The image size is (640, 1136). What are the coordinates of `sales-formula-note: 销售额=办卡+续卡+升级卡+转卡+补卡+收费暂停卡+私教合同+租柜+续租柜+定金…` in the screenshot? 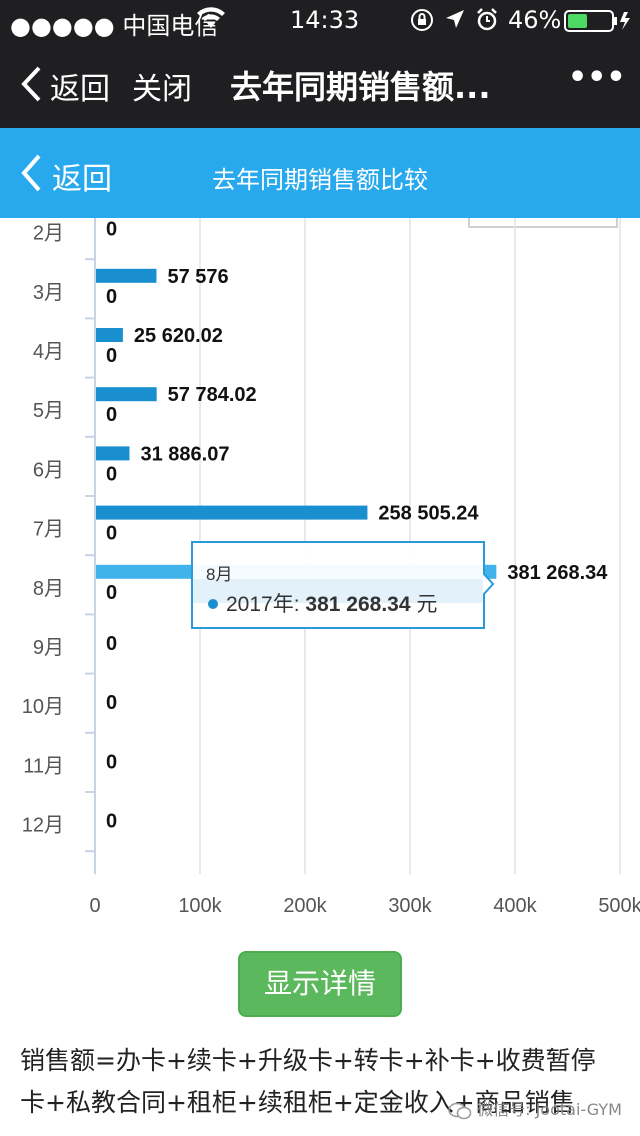 It's located at (308, 1081).